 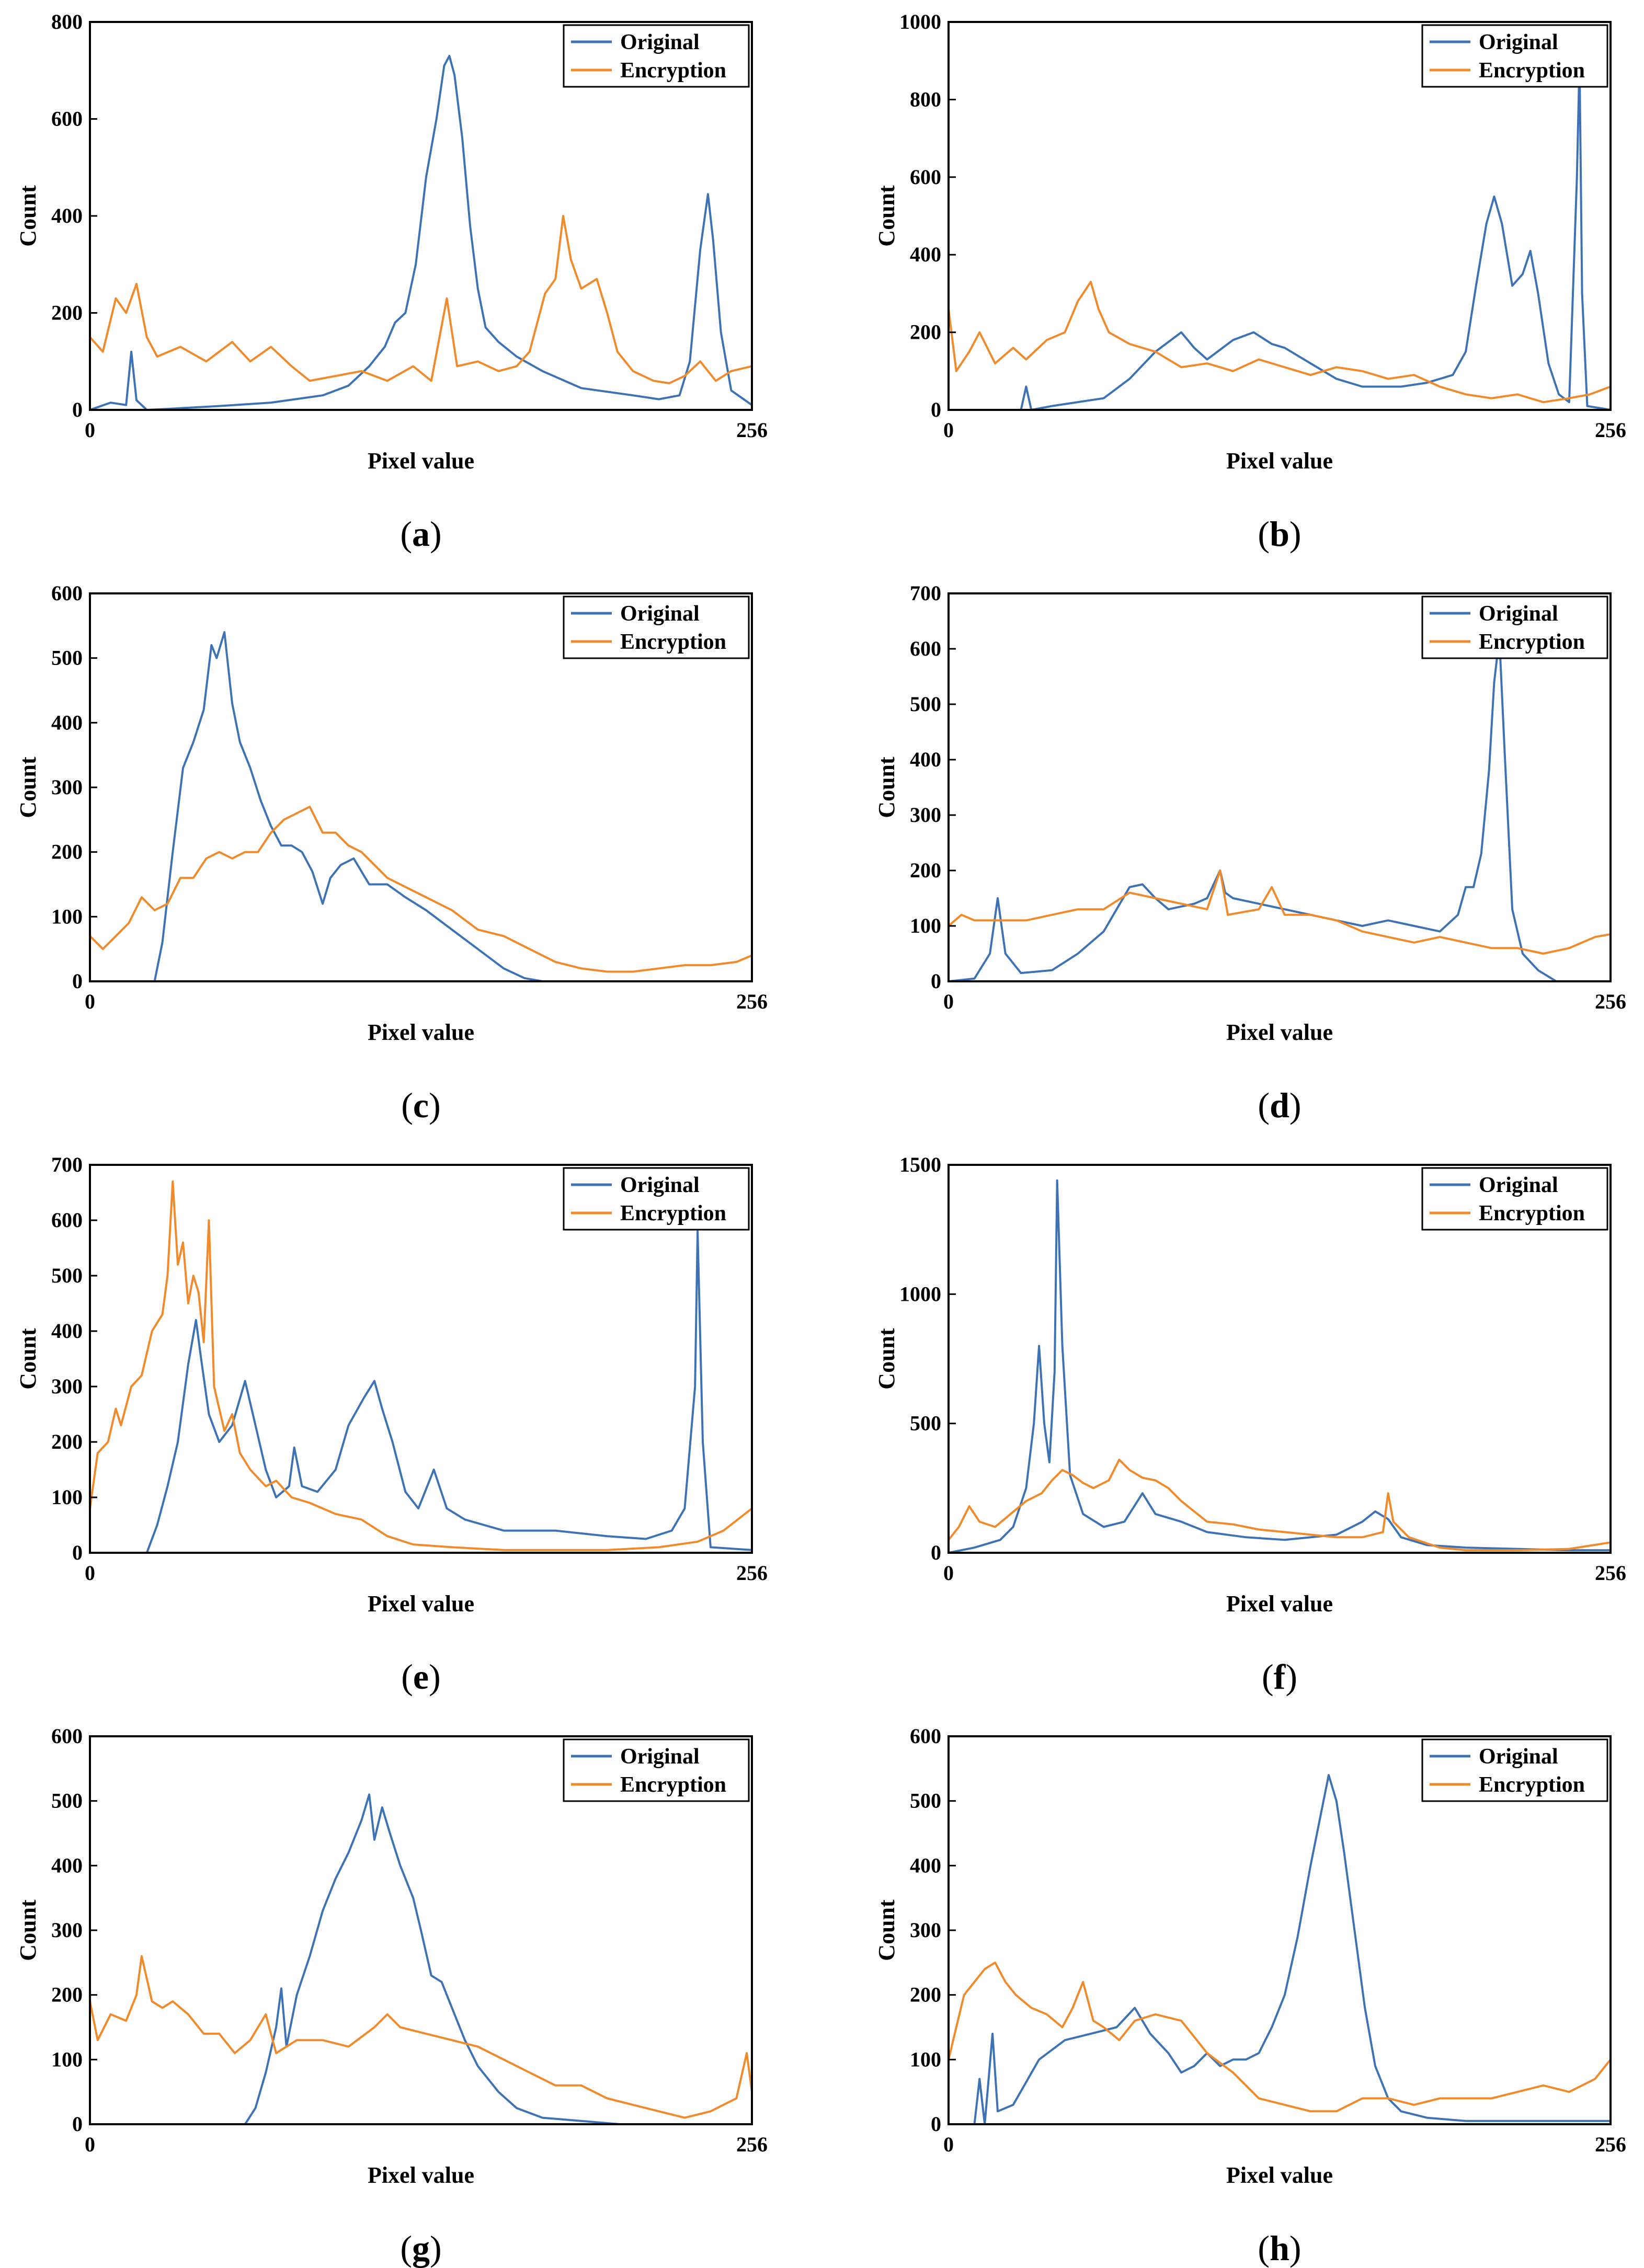 What do you see at coordinates (421, 534) in the screenshot?
I see `caption-letter: a` at bounding box center [421, 534].